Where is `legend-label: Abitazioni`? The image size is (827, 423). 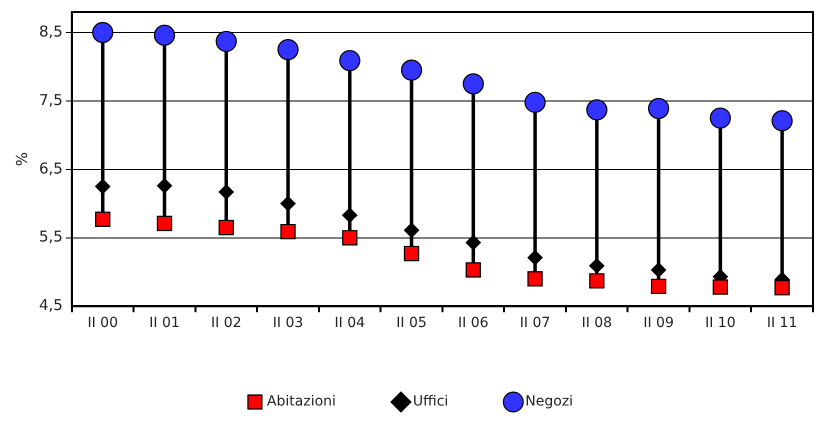
legend-label: Abitazioni is located at coordinates (301, 402).